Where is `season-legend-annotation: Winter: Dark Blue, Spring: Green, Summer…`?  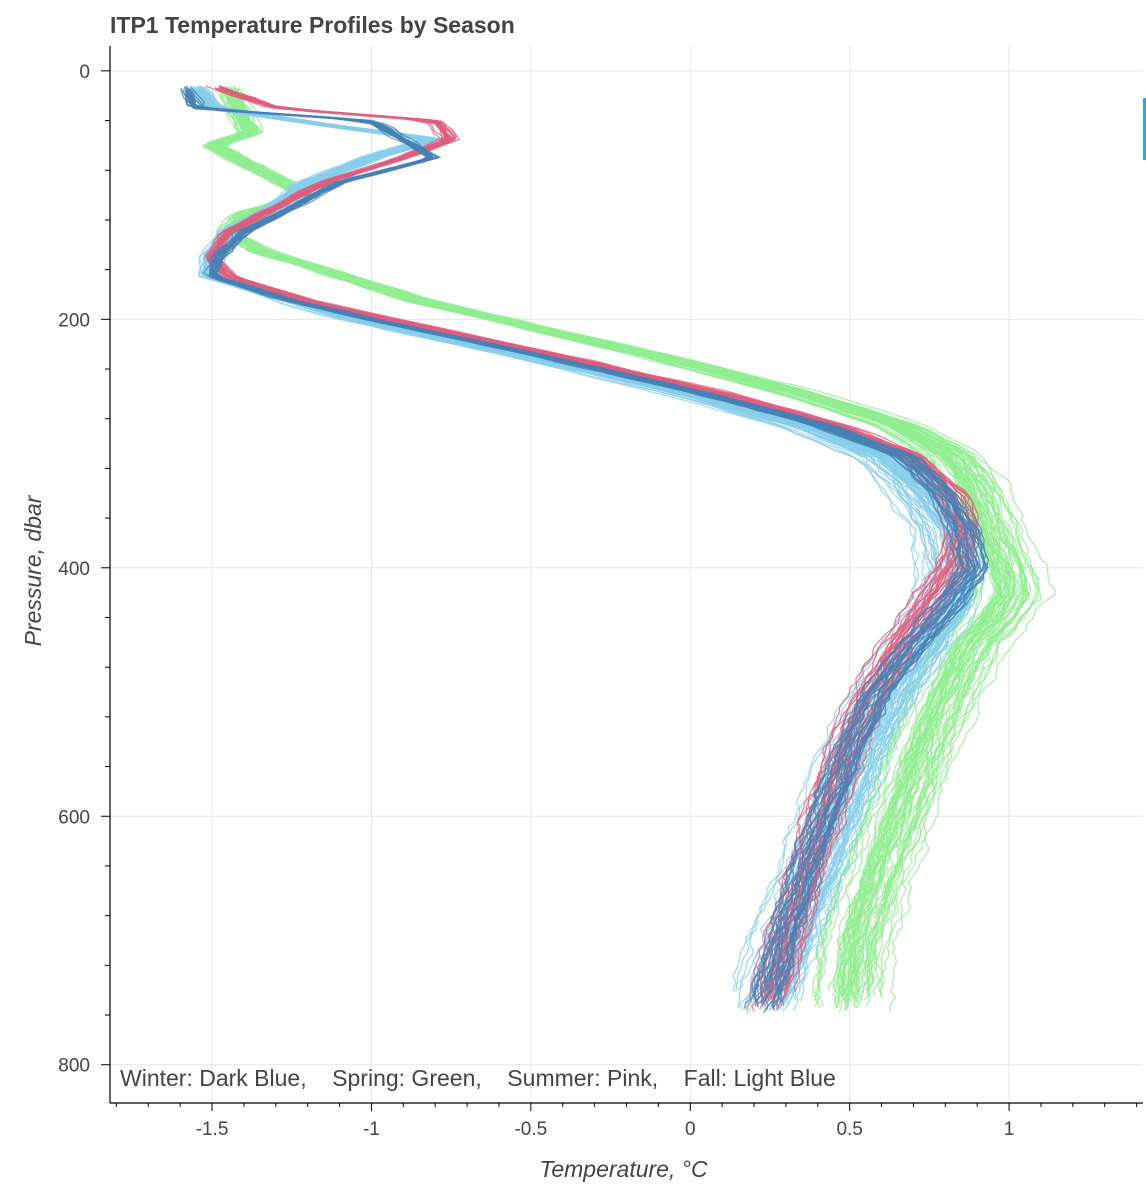 season-legend-annotation: Winter: Dark Blue, Spring: Green, Summer… is located at coordinates (478, 1078).